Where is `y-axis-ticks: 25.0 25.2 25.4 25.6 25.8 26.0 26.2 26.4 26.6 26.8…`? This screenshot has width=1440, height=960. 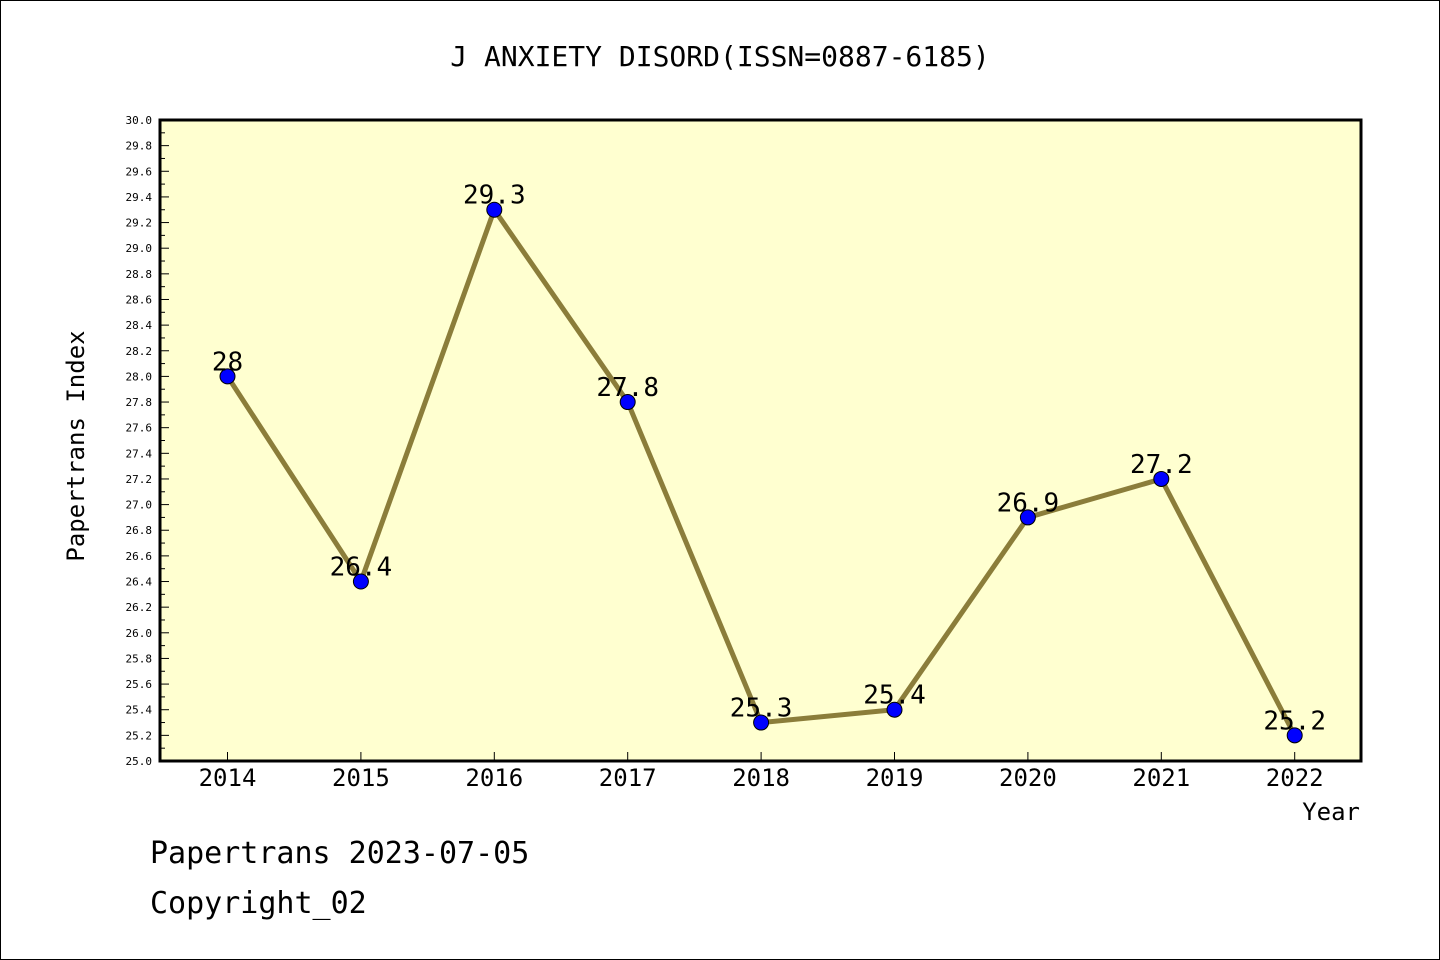 y-axis-ticks: 25.0 25.2 25.4 25.6 25.8 26.0 26.2 26.4 26.6 26.8… is located at coordinates (147, 441).